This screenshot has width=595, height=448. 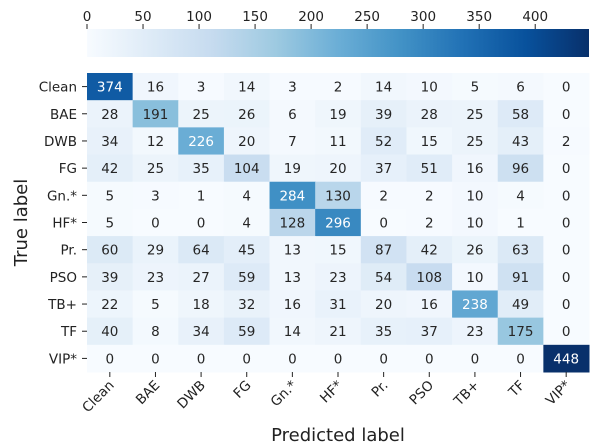 I want to click on y-tick-label: HF*, so click(x=64, y=224).